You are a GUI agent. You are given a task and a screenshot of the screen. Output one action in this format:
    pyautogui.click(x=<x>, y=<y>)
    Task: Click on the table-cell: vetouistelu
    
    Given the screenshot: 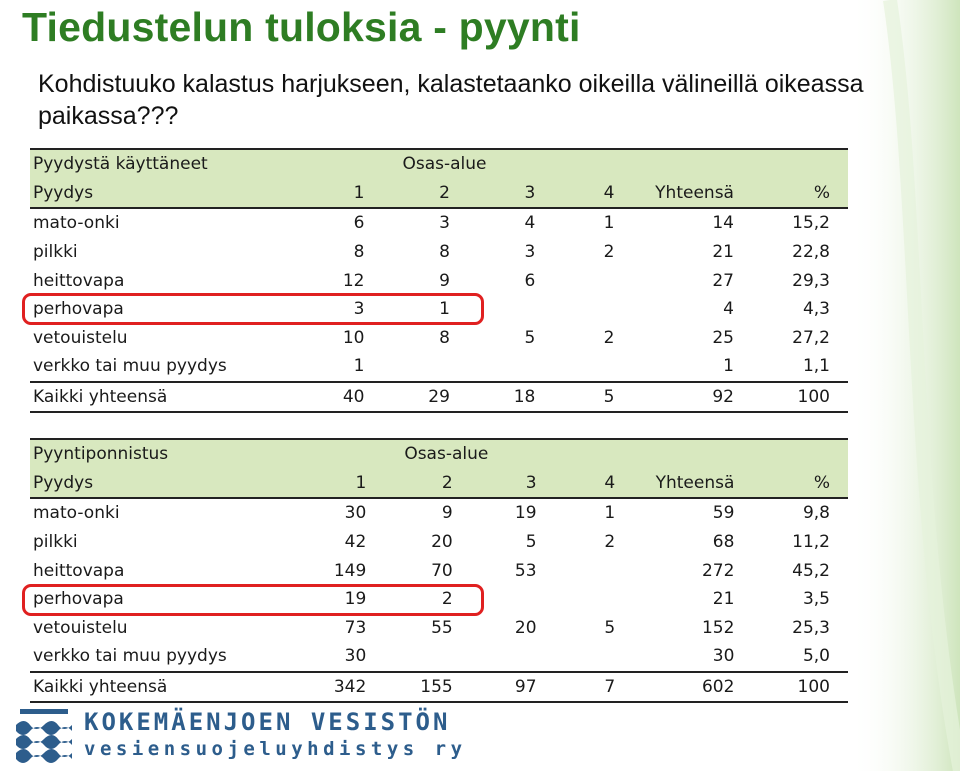 What is the action you would take?
    pyautogui.click(x=80, y=337)
    